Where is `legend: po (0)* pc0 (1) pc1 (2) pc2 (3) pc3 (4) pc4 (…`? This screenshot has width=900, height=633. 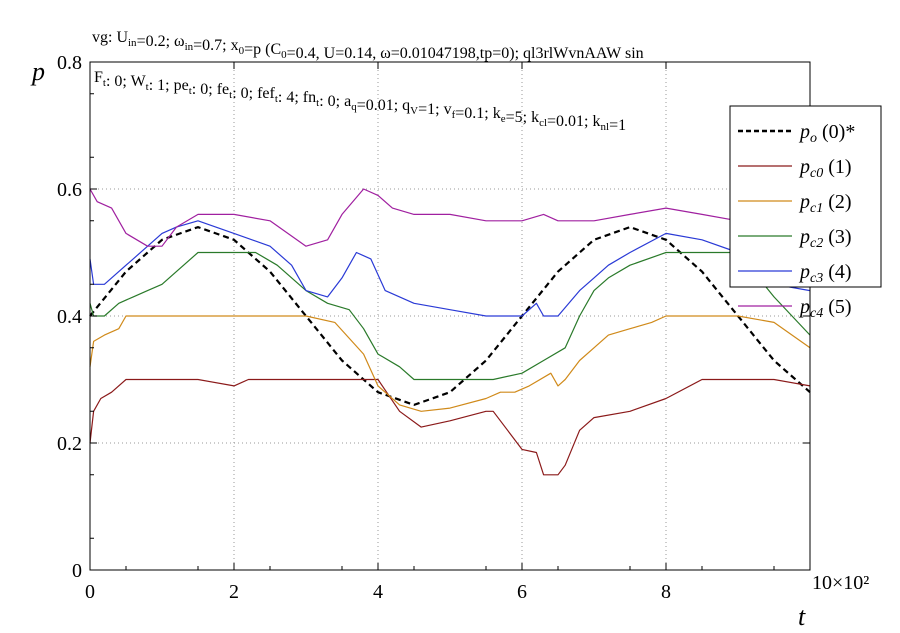
legend: po (0)* pc0 (1) pc1 (2) pc2 (3) pc3 (4) pc4 (… is located at coordinates (805, 213).